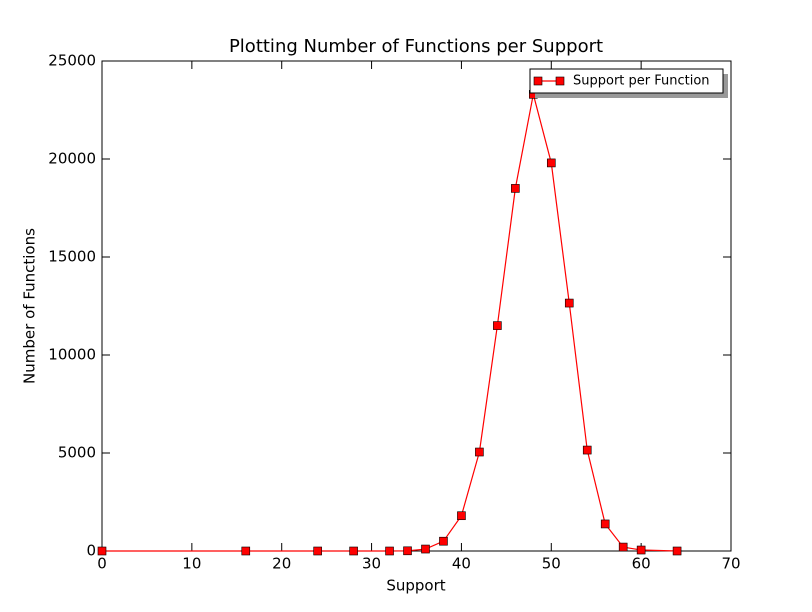 Image resolution: width=812 pixels, height=612 pixels. Describe the element at coordinates (641, 564) in the screenshot. I see `x-tick-label: 60` at that location.